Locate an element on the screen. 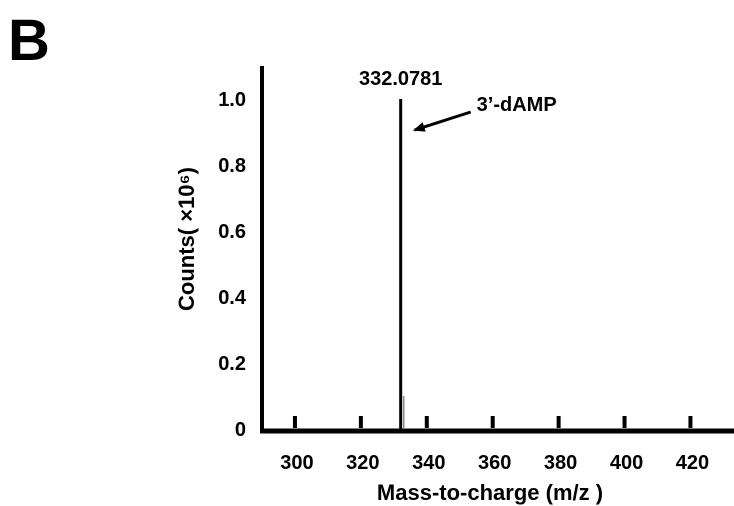  y-tick-label-5: 1.0 is located at coordinates (232, 100).